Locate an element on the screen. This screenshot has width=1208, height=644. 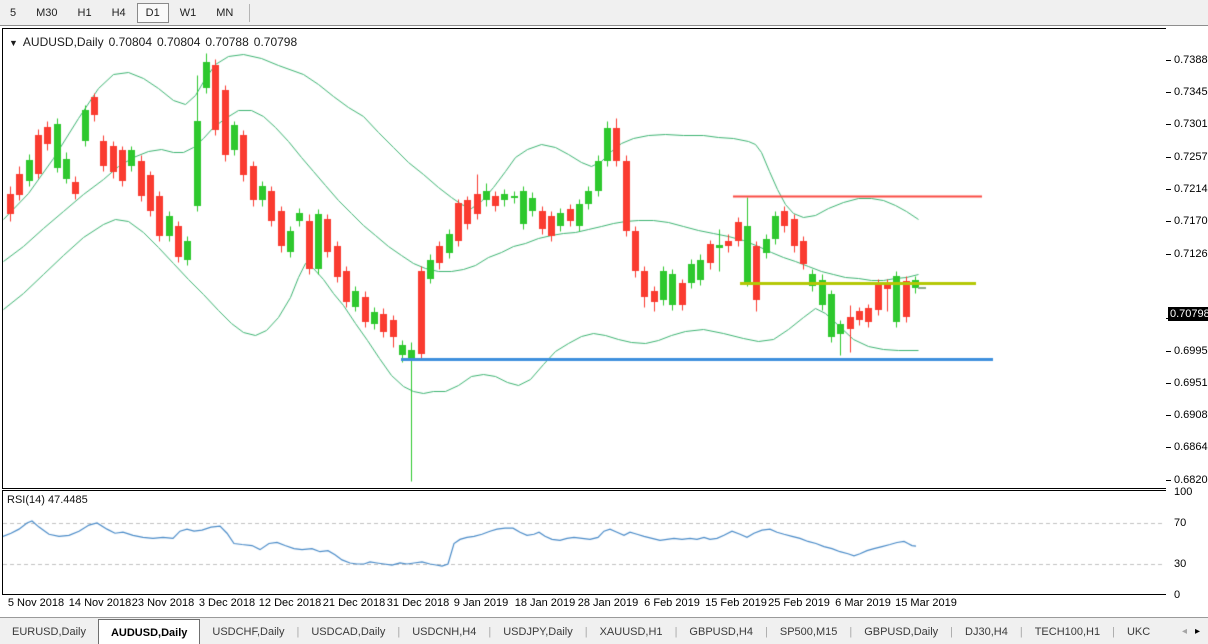
tab-scroll-right-icon: ▸ is located at coordinates (1197, 631).